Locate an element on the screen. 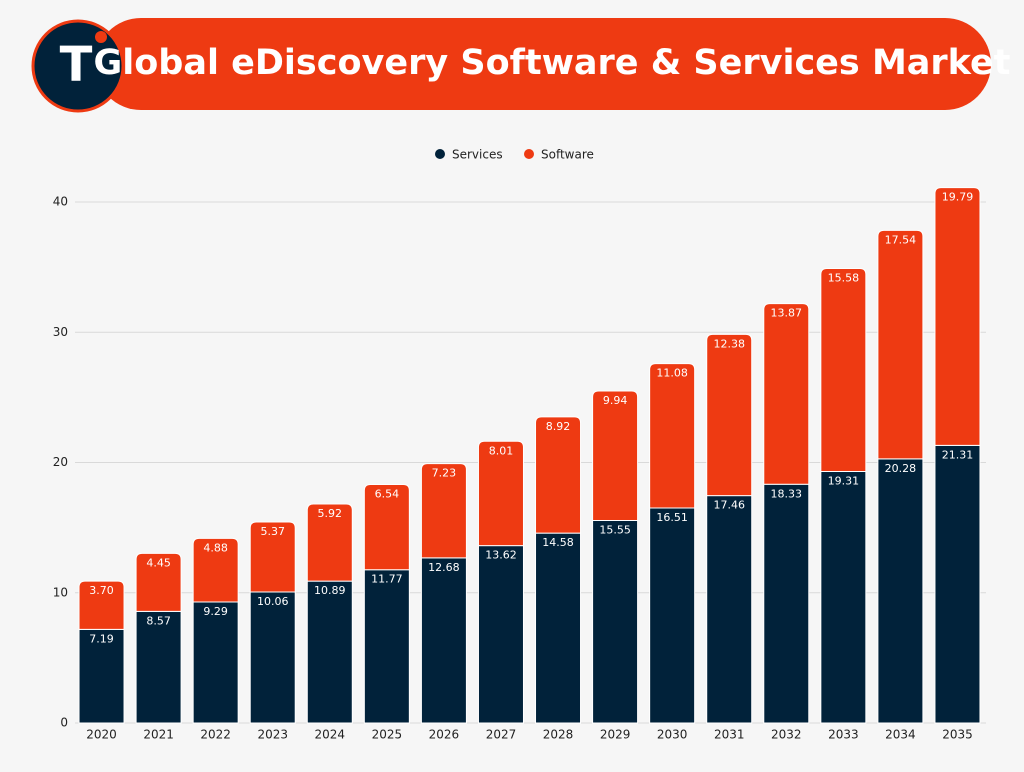 This screenshot has width=1024, height=772. value-label: 4.45 is located at coordinates (158, 562).